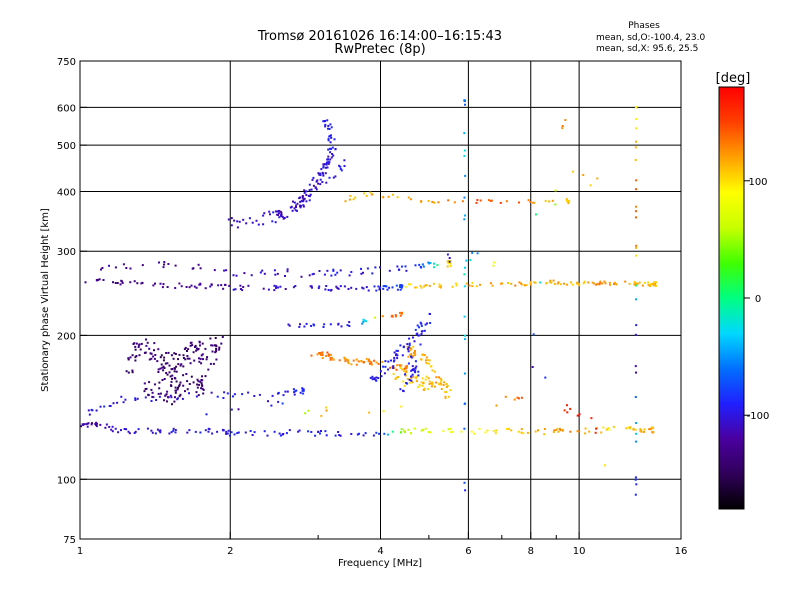 Image resolution: width=800 pixels, height=600 pixels. Describe the element at coordinates (244, 285) in the screenshot. I see `trace-F-255-O` at that location.